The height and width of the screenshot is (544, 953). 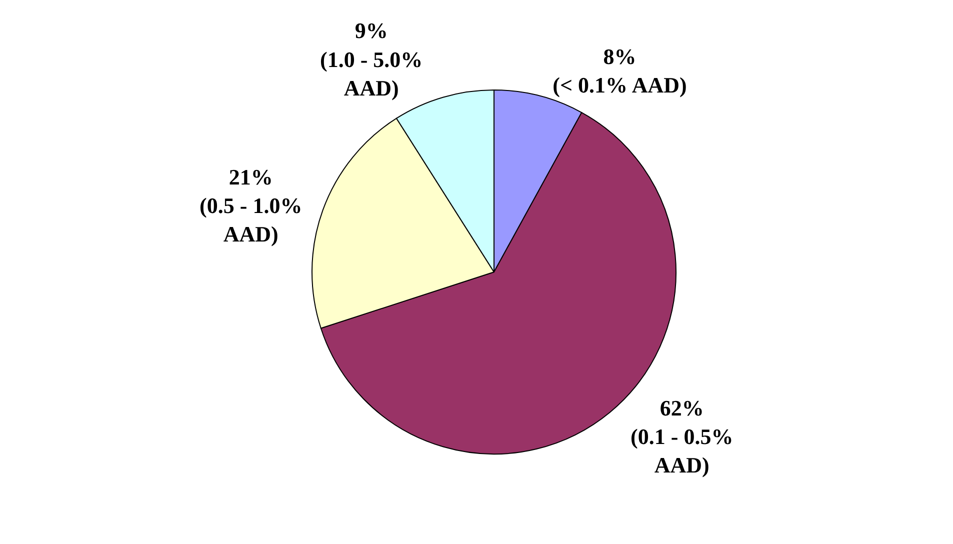 I want to click on slice-label: (1.0 - 5.0% AAD), so click(x=371, y=73).